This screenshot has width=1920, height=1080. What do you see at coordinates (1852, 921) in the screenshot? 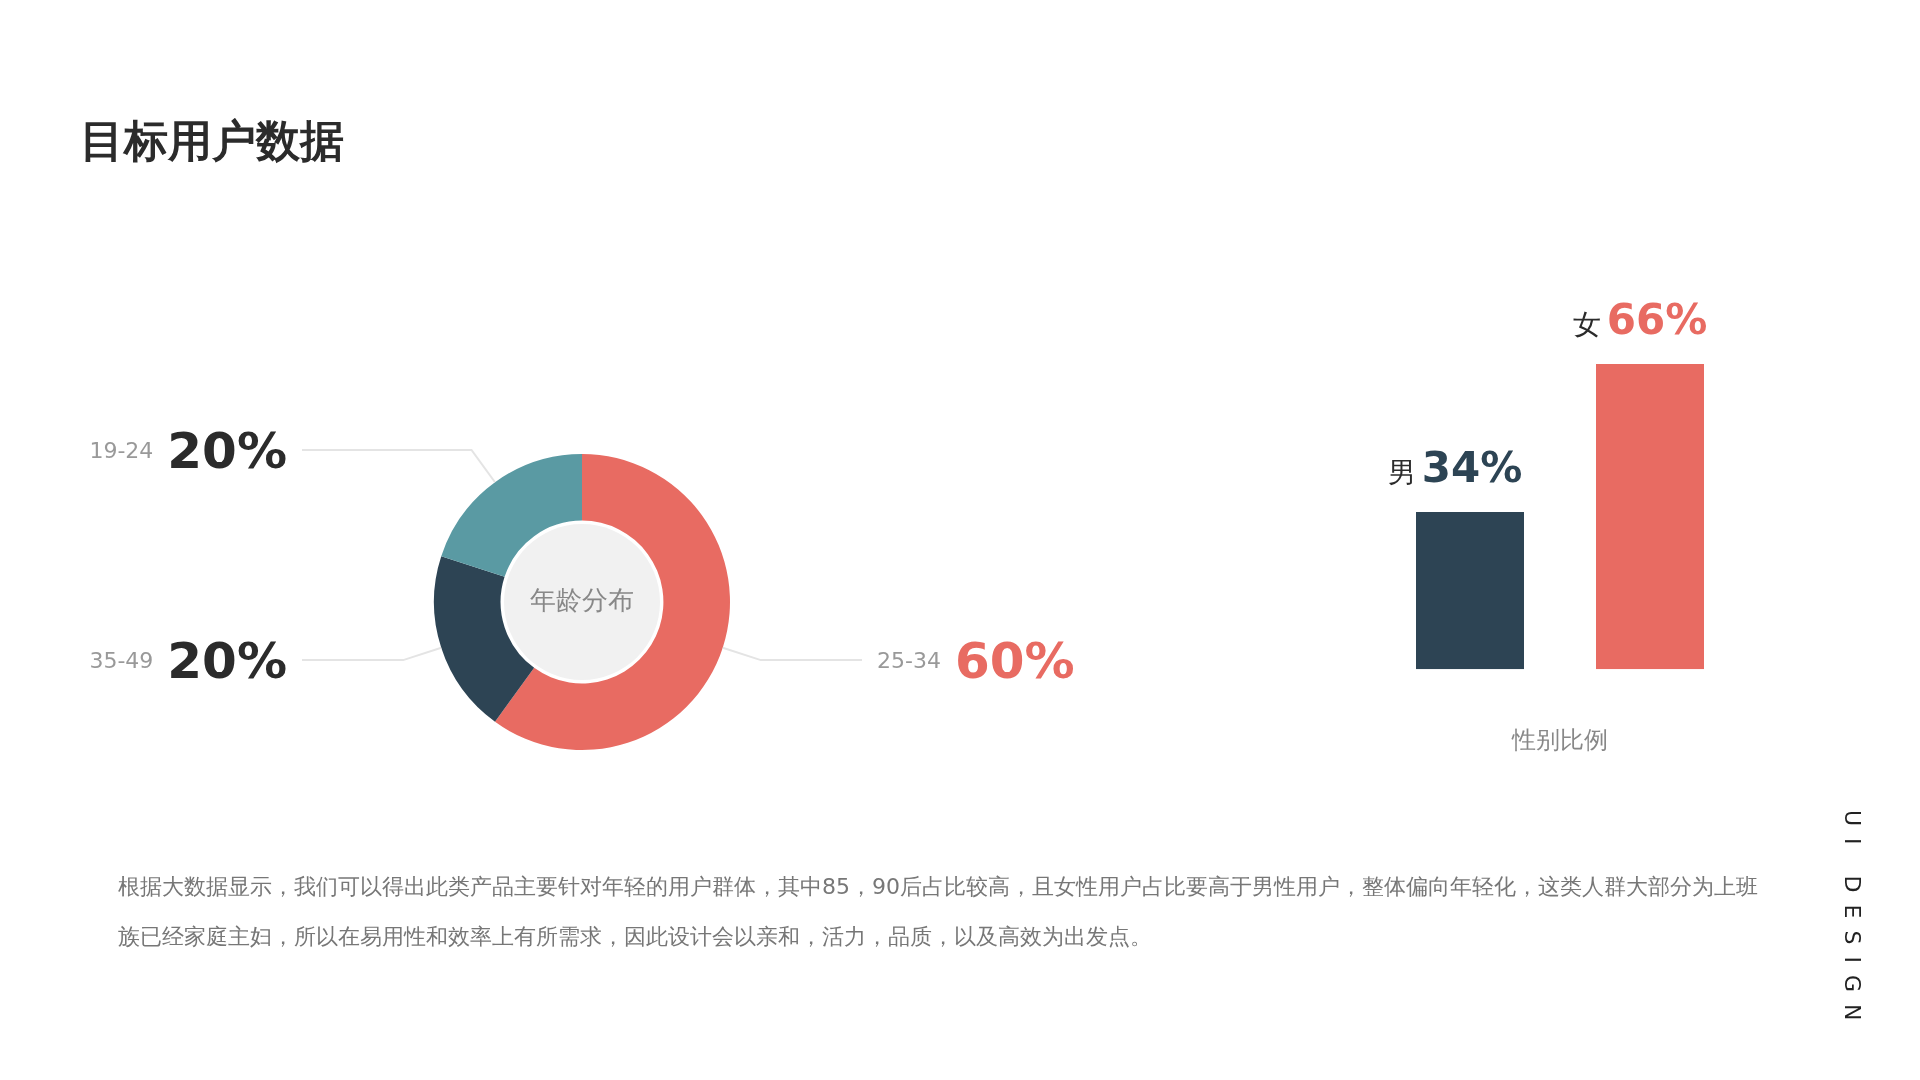
I see `text: UI DESIGN` at bounding box center [1852, 921].